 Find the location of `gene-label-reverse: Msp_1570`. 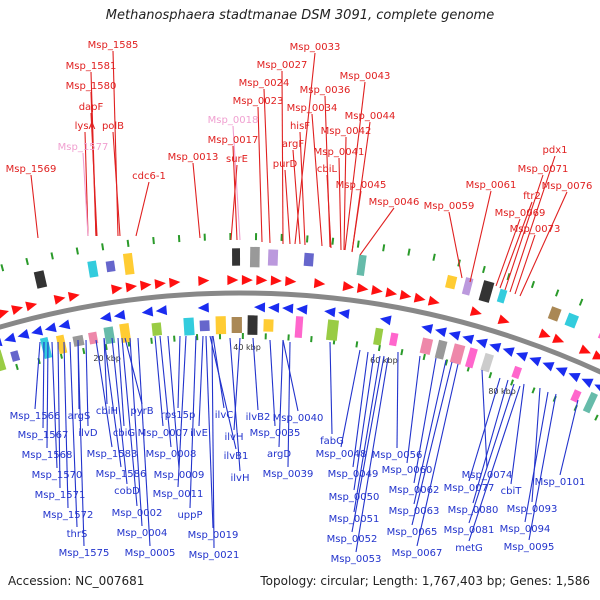

gene-label-reverse: Msp_1570 is located at coordinates (57, 475).